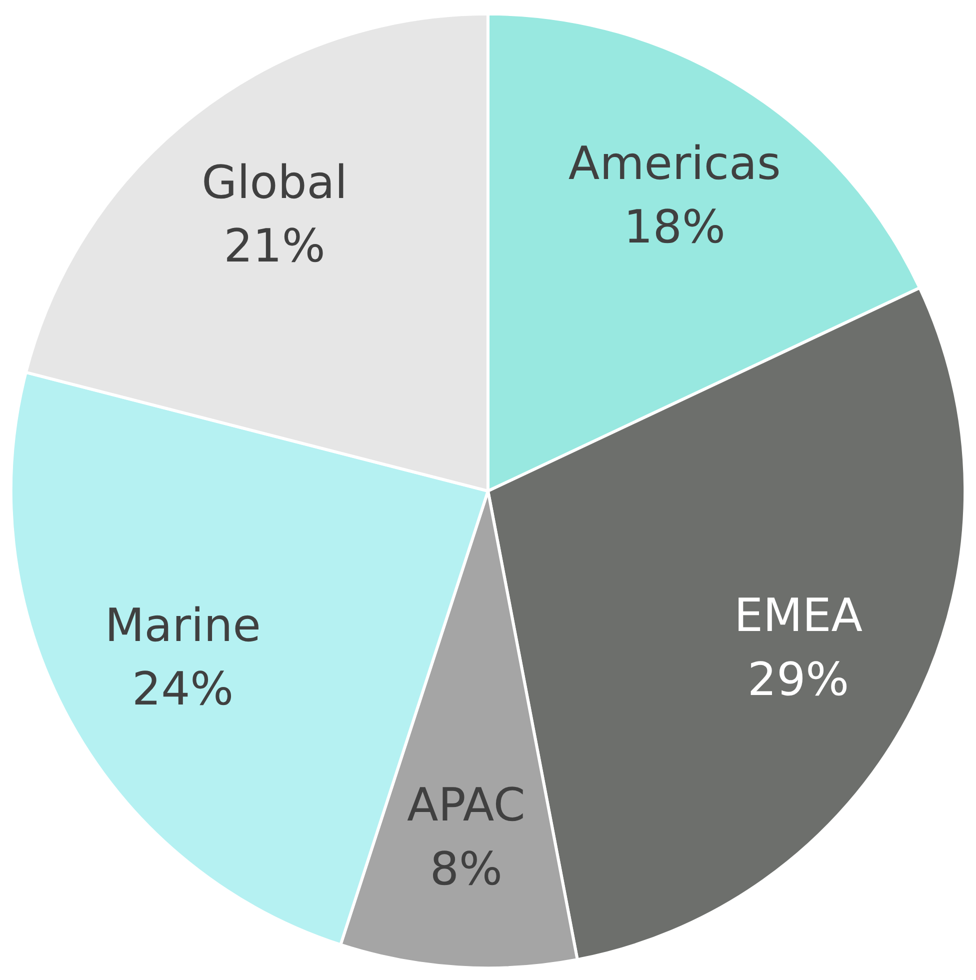 Image resolution: width=976 pixels, height=980 pixels. What do you see at coordinates (798, 615) in the screenshot?
I see `slice-label: EMEA` at bounding box center [798, 615].